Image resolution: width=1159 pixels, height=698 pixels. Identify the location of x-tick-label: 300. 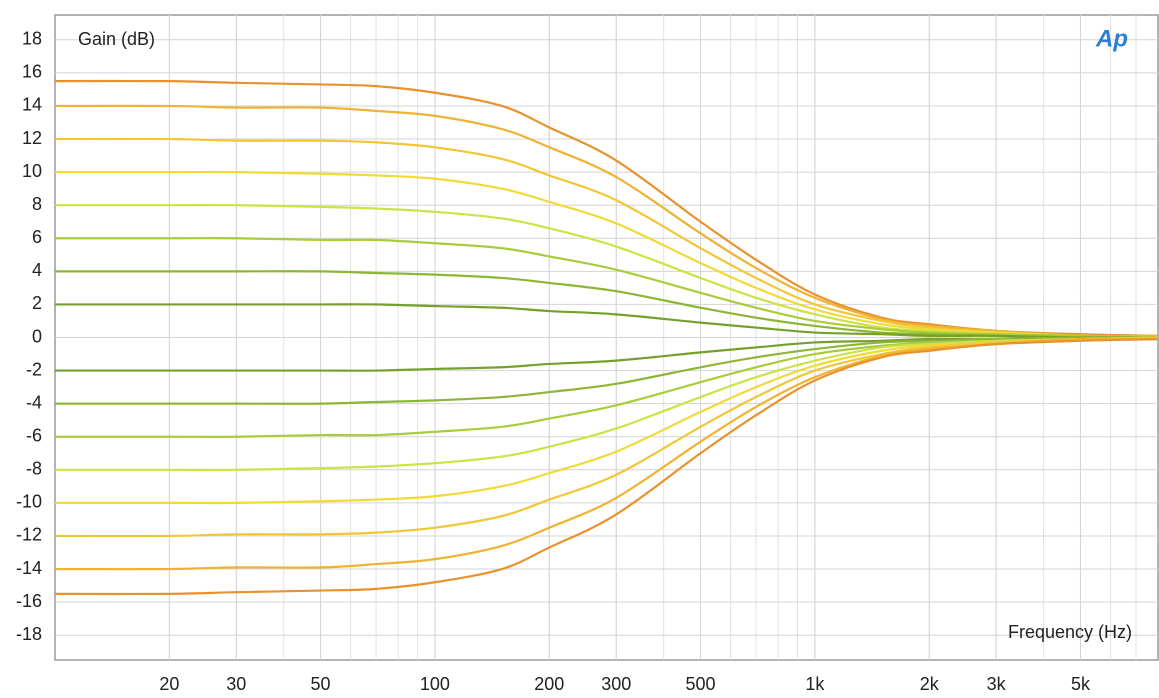
(616, 684).